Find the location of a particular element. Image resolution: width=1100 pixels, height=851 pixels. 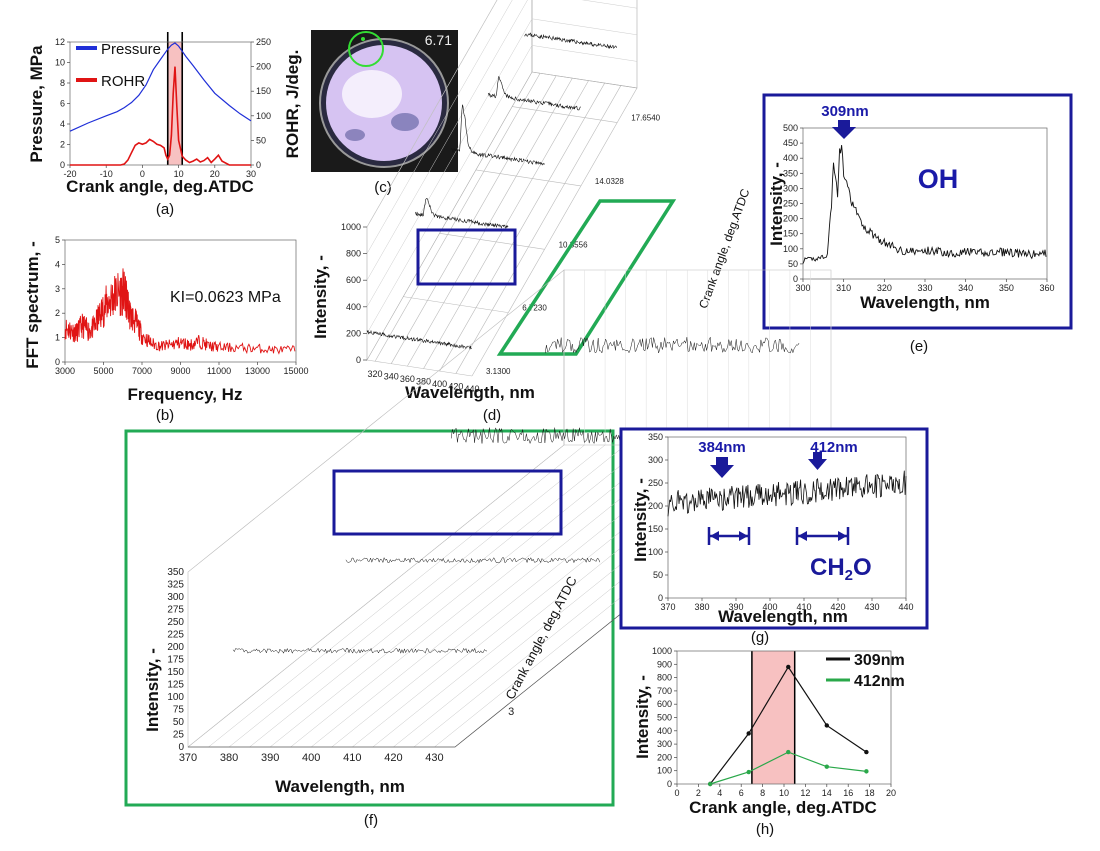

chart-d-panel-label: (d) is located at coordinates (492, 415).